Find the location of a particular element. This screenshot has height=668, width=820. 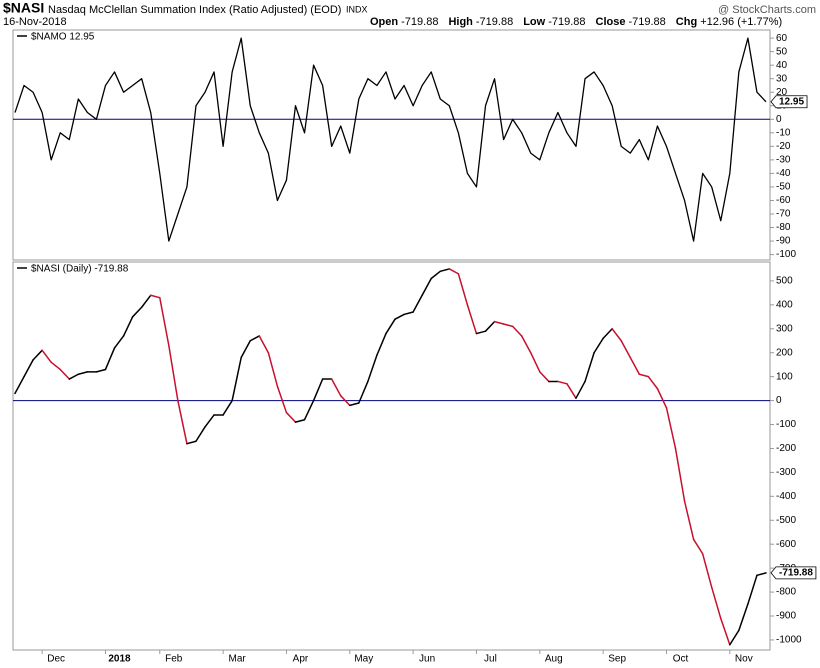

y-tick-label: -600 is located at coordinates (786, 544).